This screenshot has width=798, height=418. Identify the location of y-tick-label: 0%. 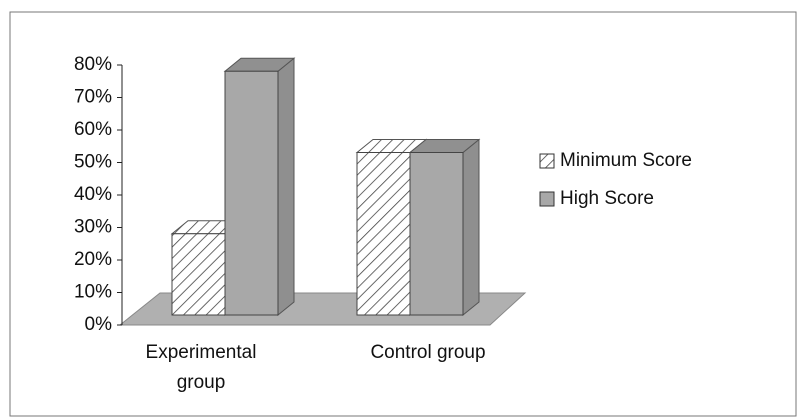
(99, 324).